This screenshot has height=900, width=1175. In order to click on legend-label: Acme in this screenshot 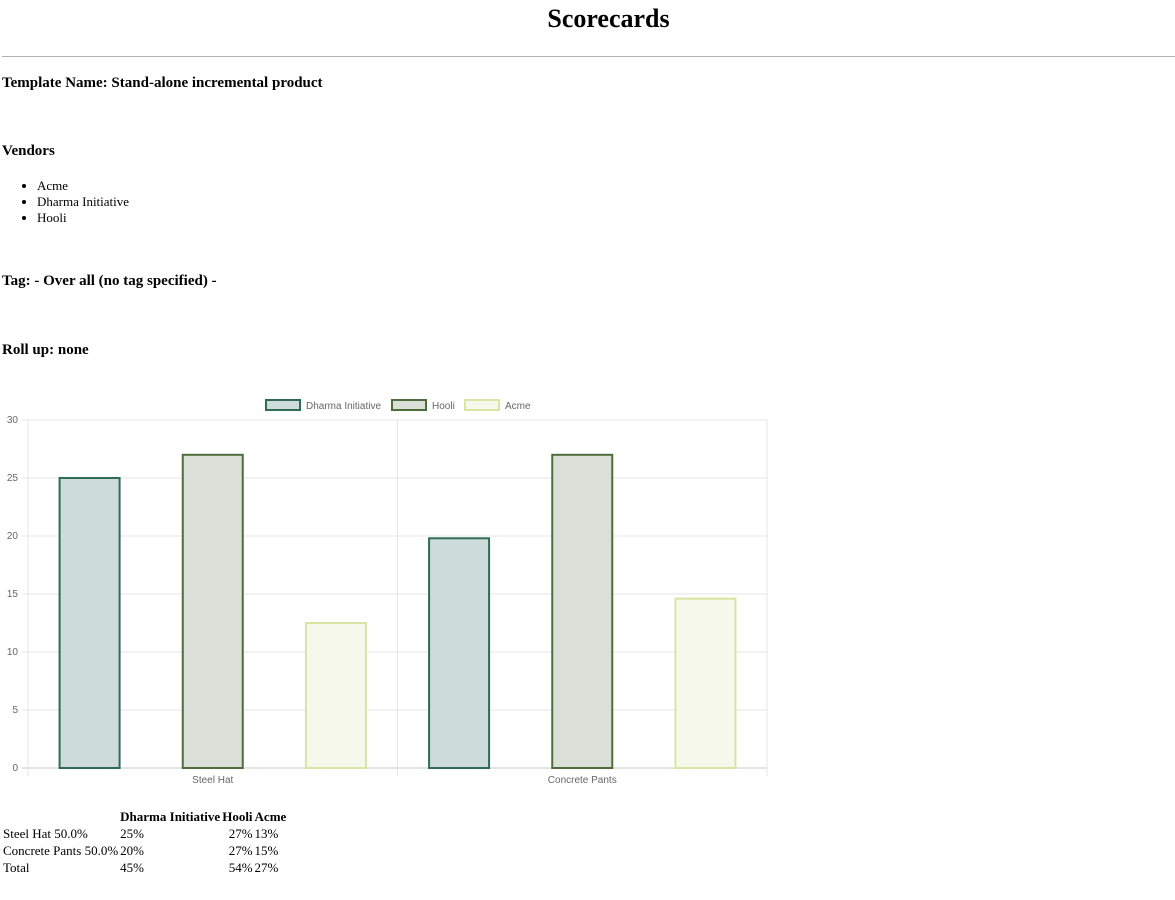, I will do `click(518, 406)`.